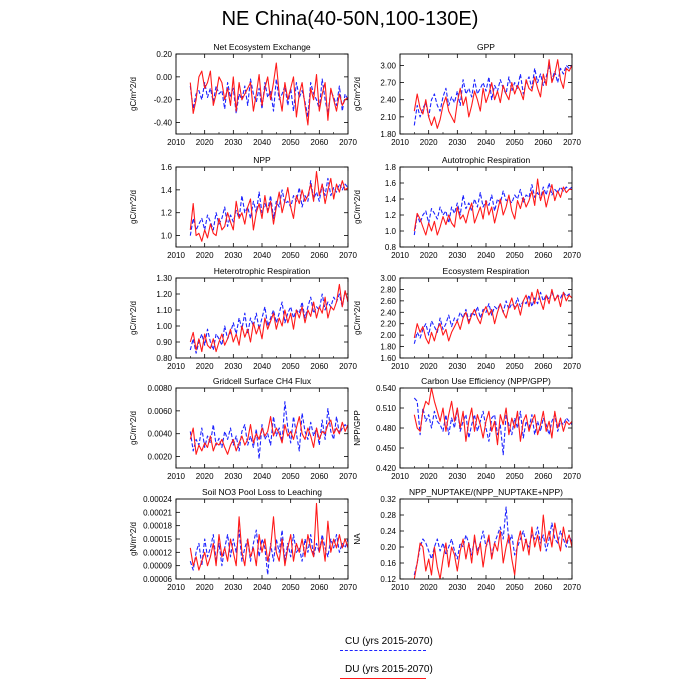  What do you see at coordinates (167, 167) in the screenshot?
I see `y-tick-label: 1.6` at bounding box center [167, 167].